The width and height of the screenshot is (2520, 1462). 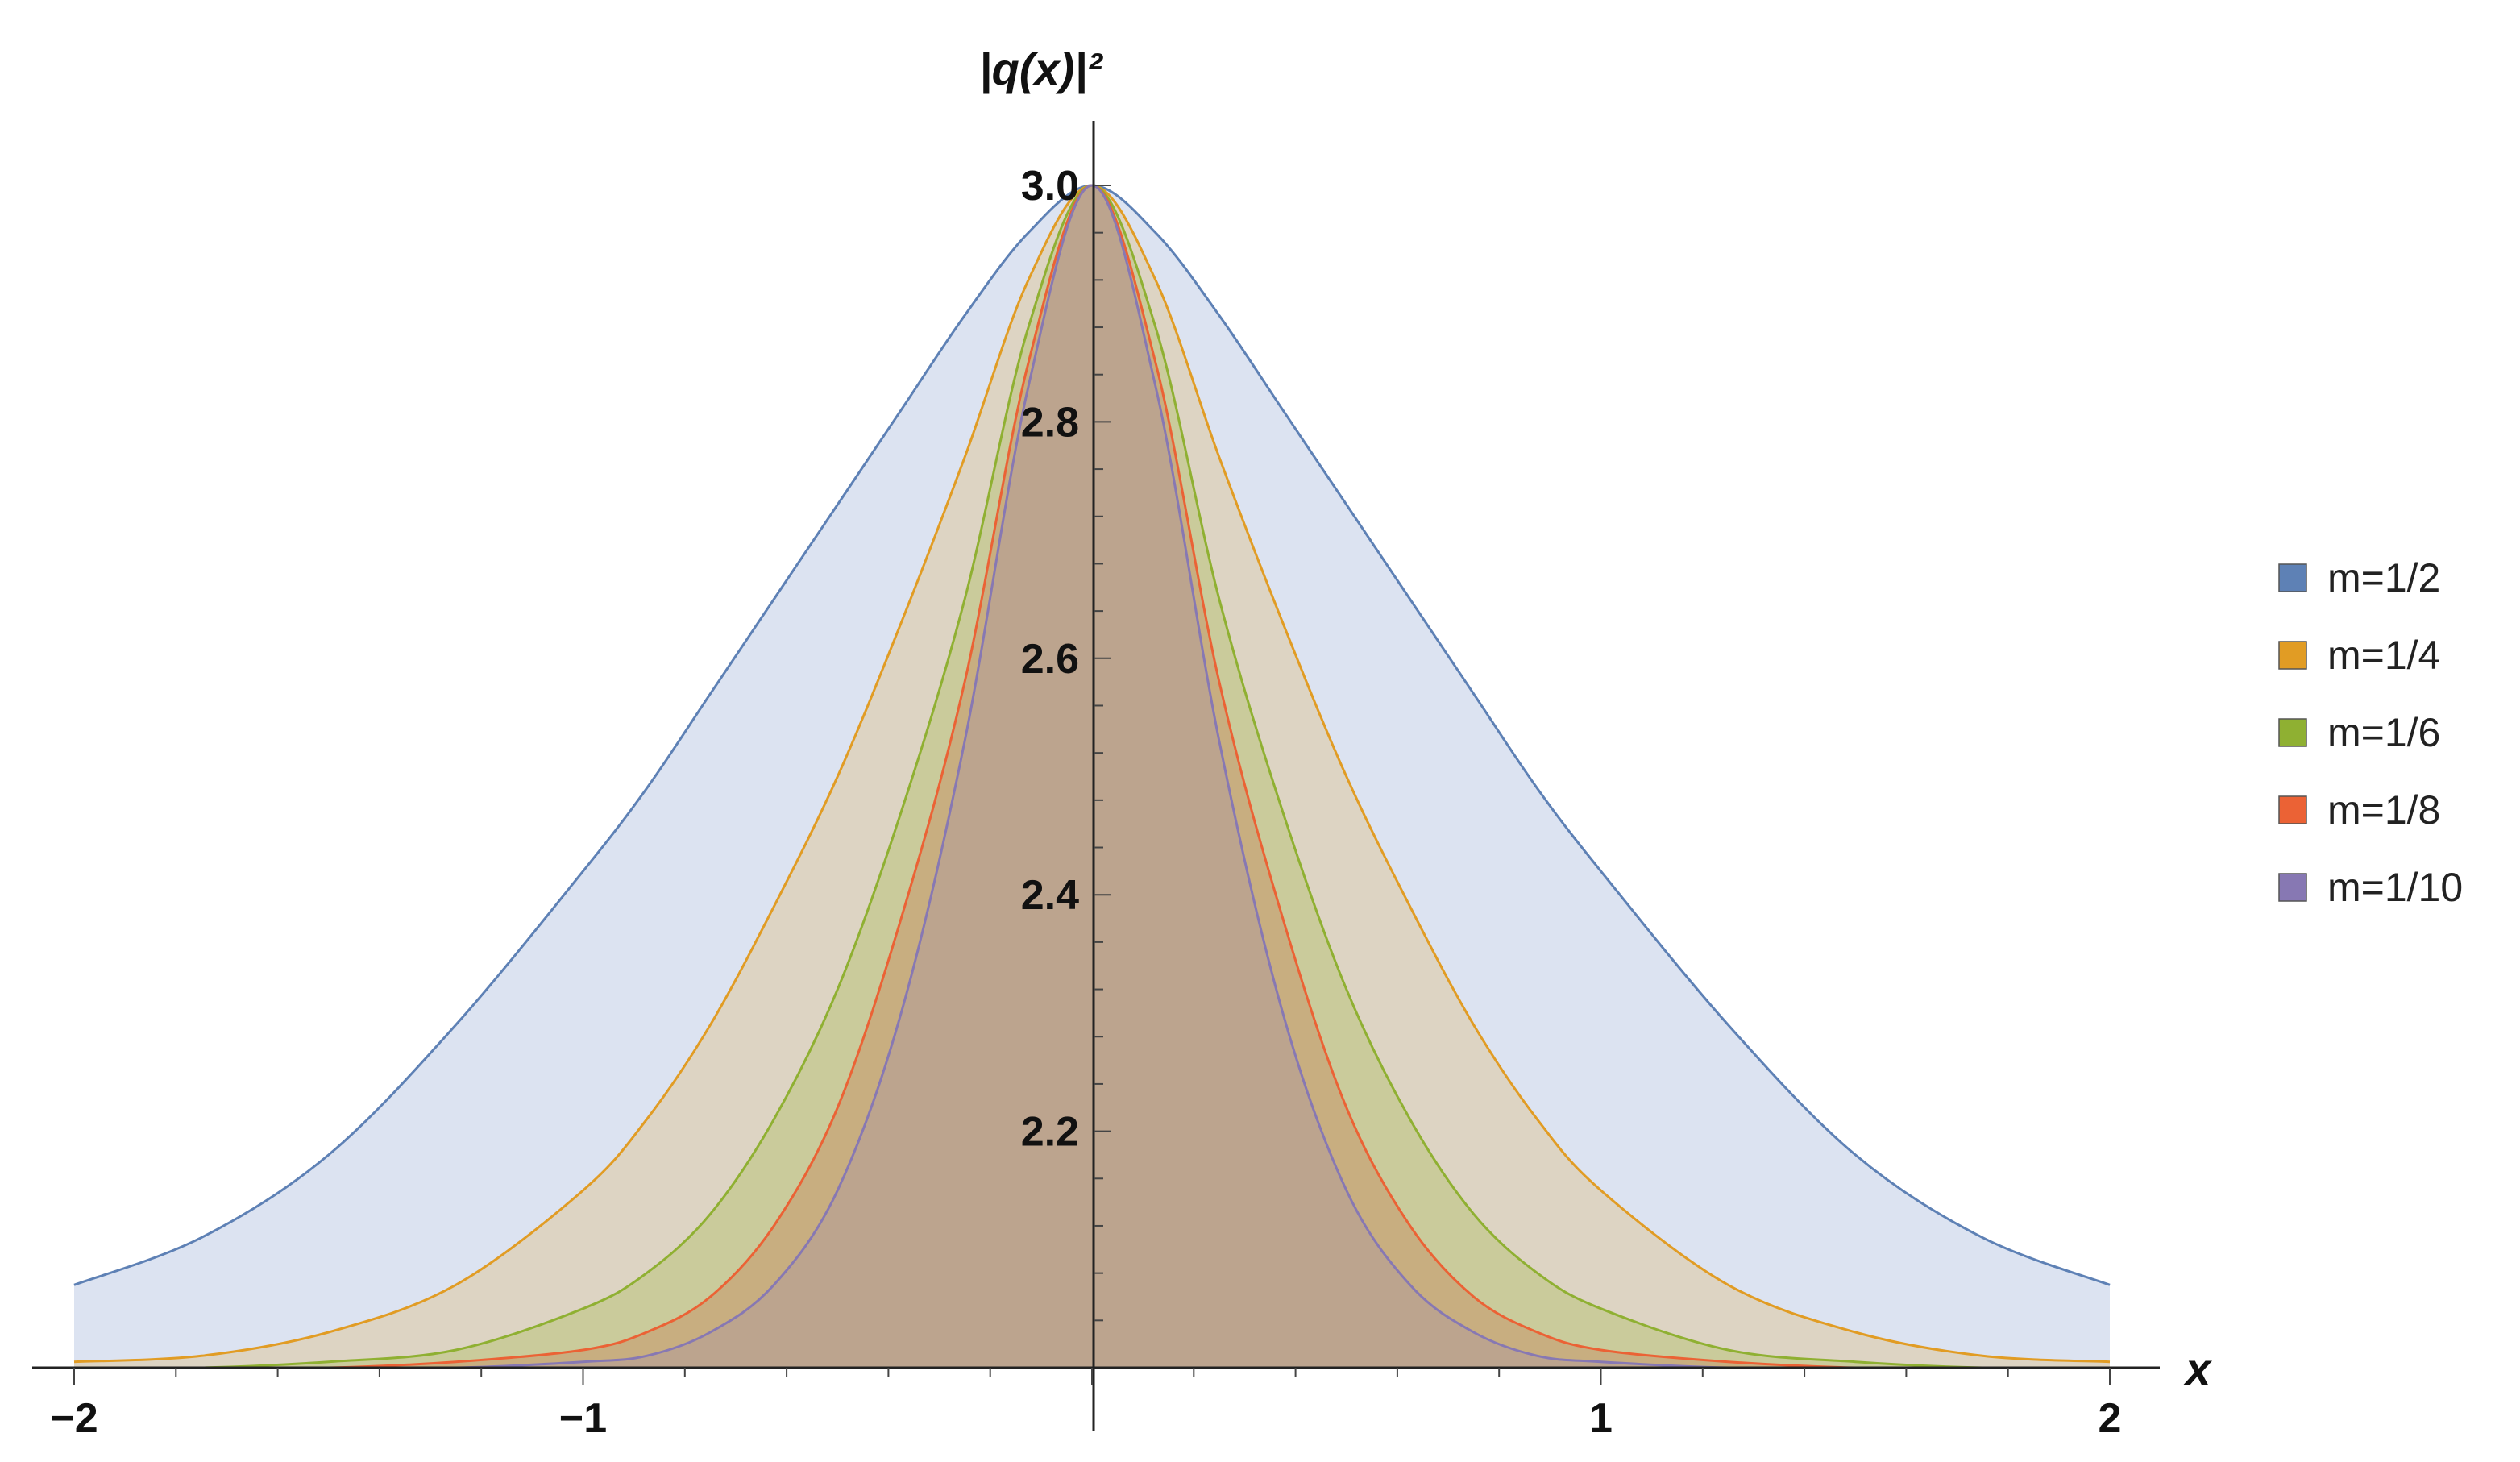 What do you see at coordinates (2110, 1418) in the screenshot?
I see `x-tick-label: 2` at bounding box center [2110, 1418].